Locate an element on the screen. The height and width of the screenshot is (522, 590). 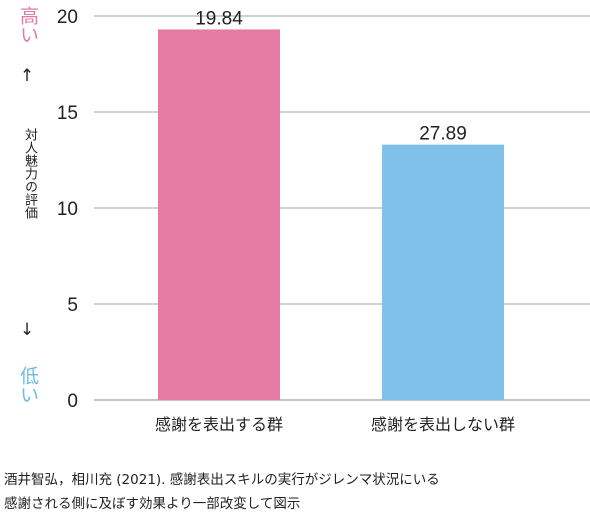
y-tick-label: 10 is located at coordinates (67, 209).